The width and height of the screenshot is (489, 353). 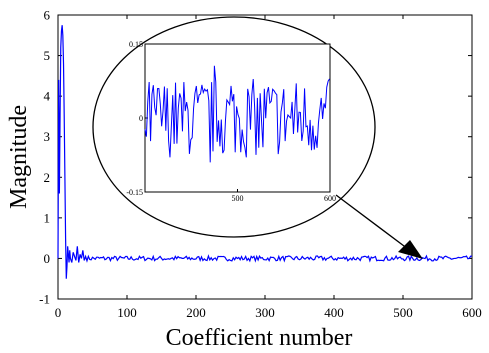 I want to click on y-tick-label: 3, so click(x=47, y=136).